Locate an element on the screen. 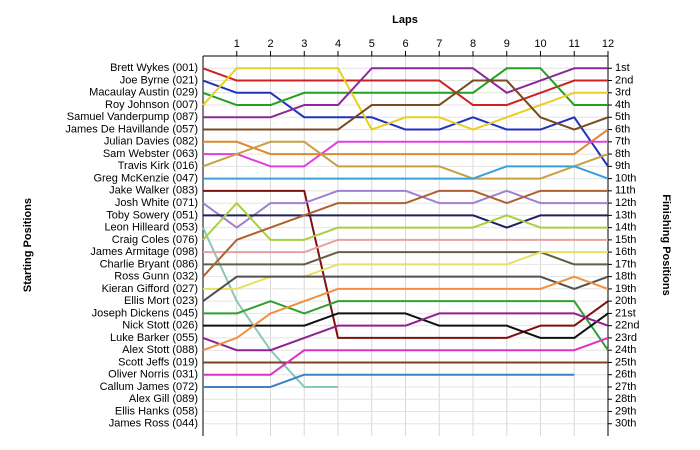  x-tick-label: 1 is located at coordinates (237, 44).